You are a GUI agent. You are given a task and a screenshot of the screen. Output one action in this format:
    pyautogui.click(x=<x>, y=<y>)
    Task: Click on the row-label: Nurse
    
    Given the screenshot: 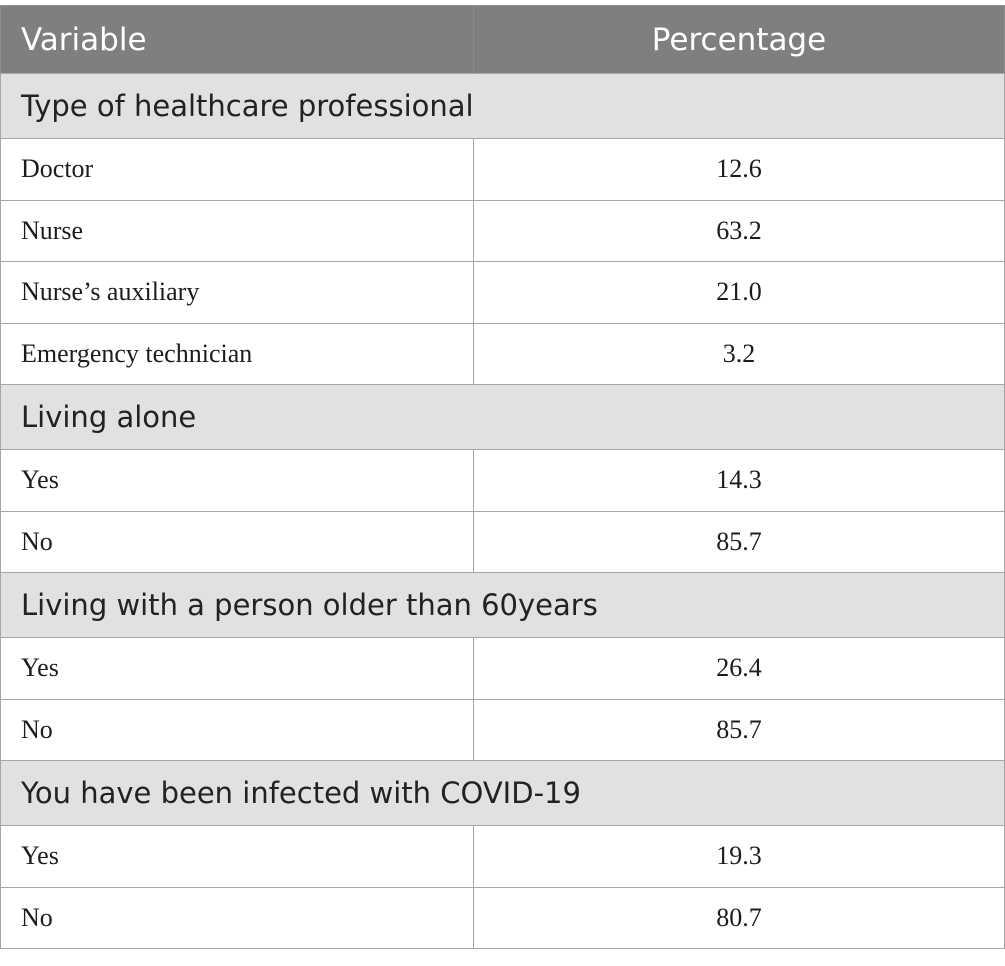 What is the action you would take?
    pyautogui.click(x=237, y=230)
    